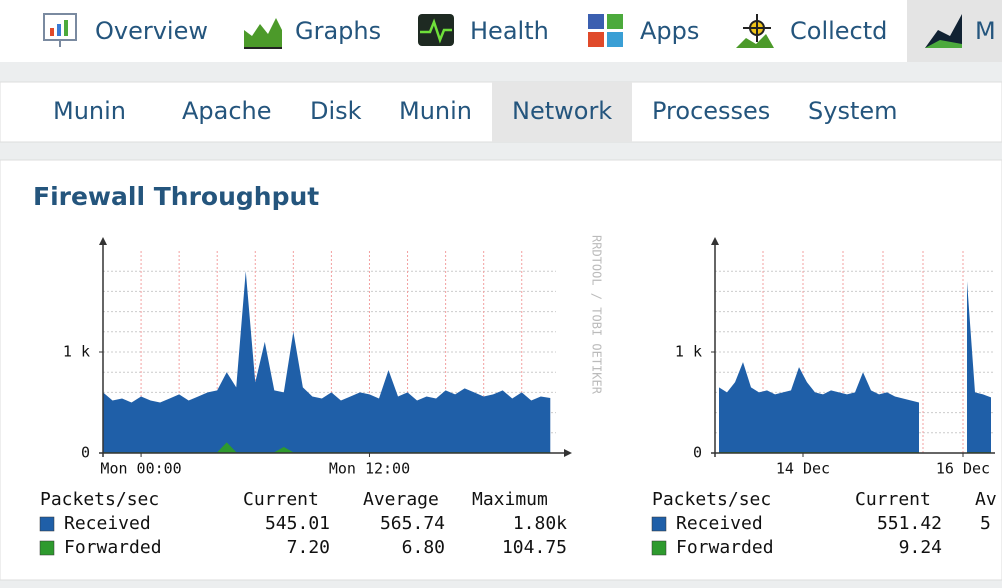 The width and height of the screenshot is (1002, 588). Describe the element at coordinates (920, 547) in the screenshot. I see `legend-stat: 9.24` at that location.